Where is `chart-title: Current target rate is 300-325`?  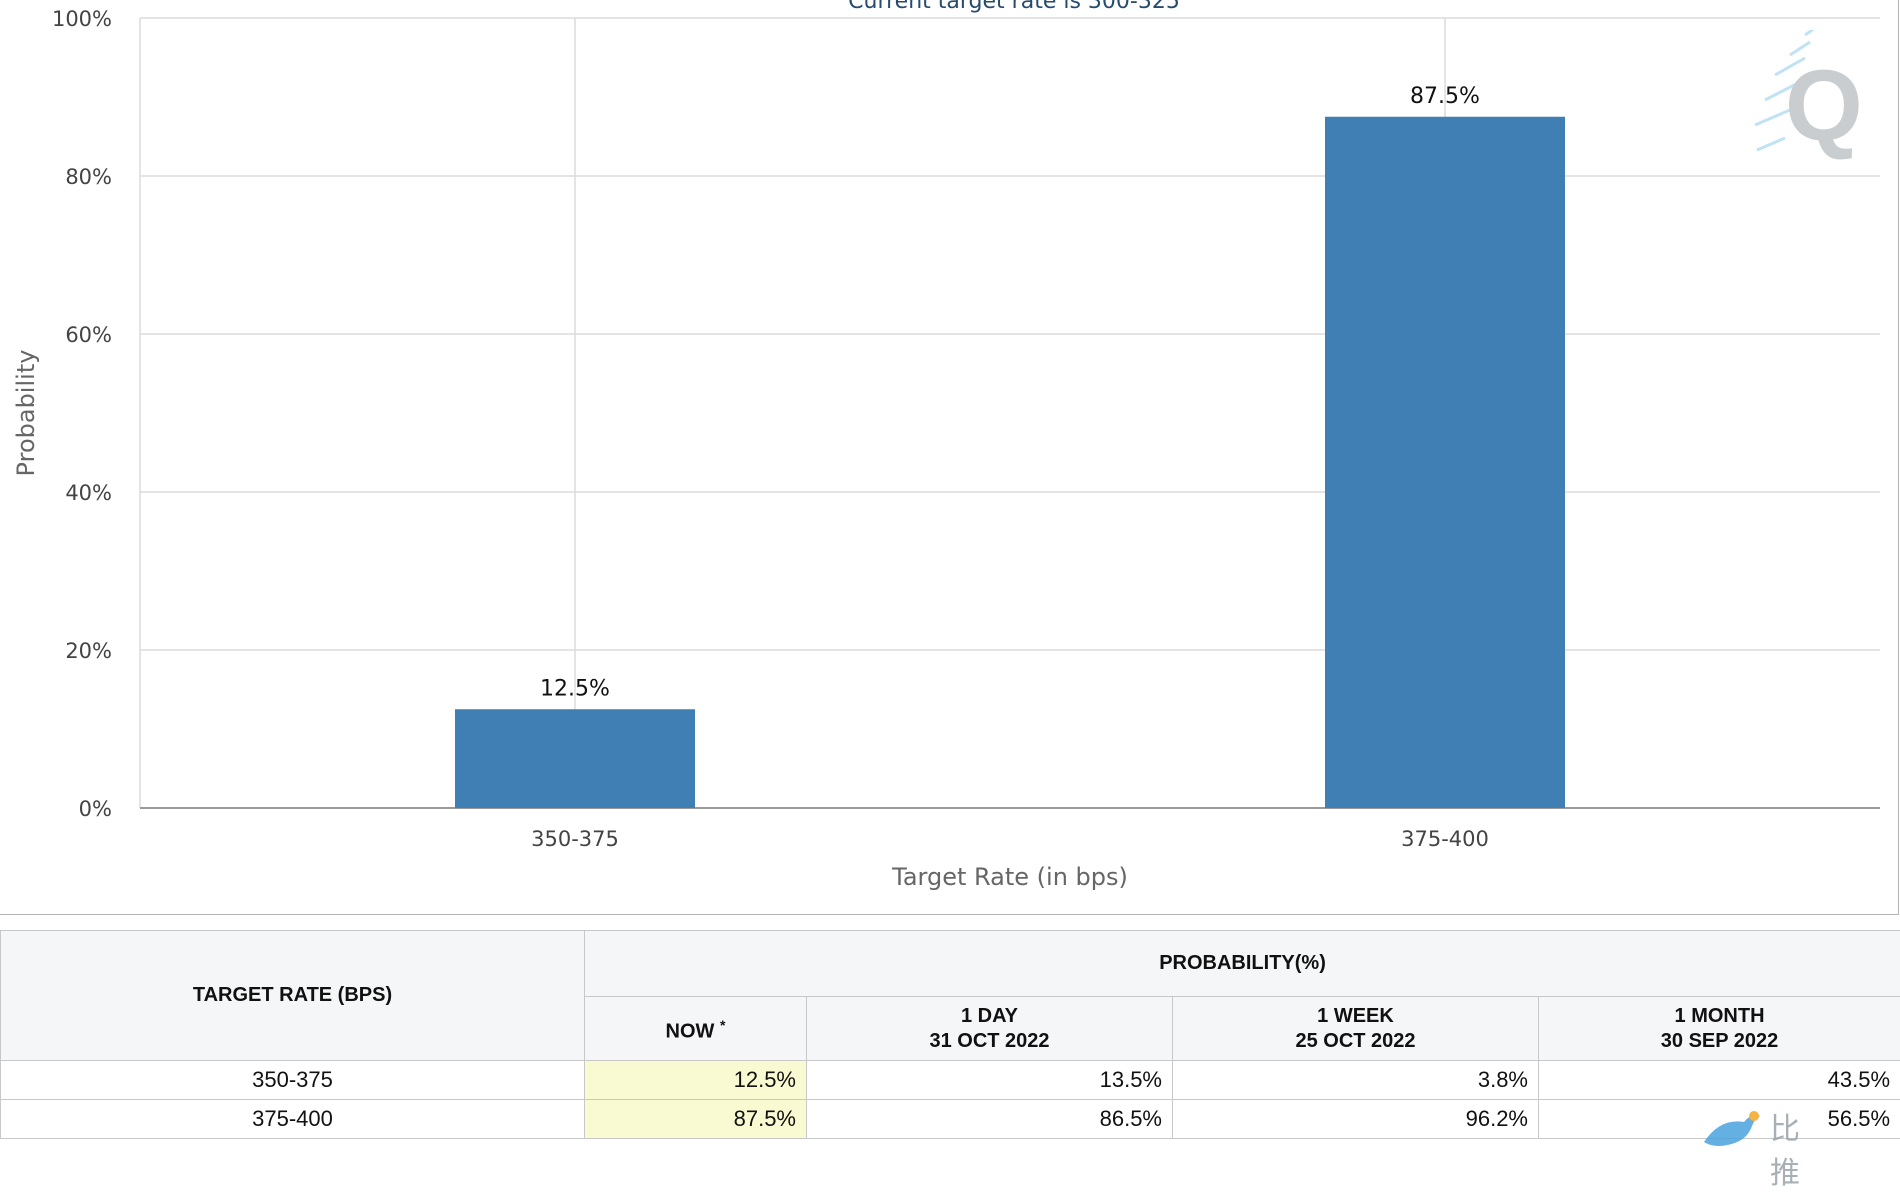 chart-title: Current target rate is 300-325 is located at coordinates (1014, 7).